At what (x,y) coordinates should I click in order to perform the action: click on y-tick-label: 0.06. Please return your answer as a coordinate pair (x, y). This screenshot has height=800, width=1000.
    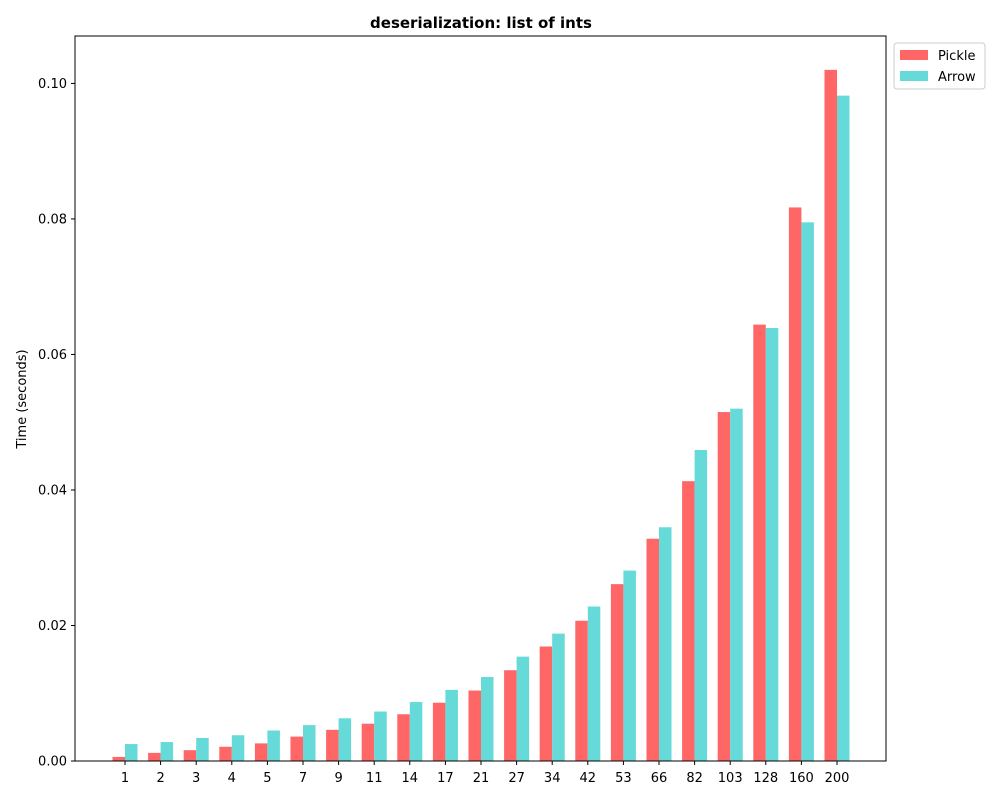
    Looking at the image, I should click on (52, 355).